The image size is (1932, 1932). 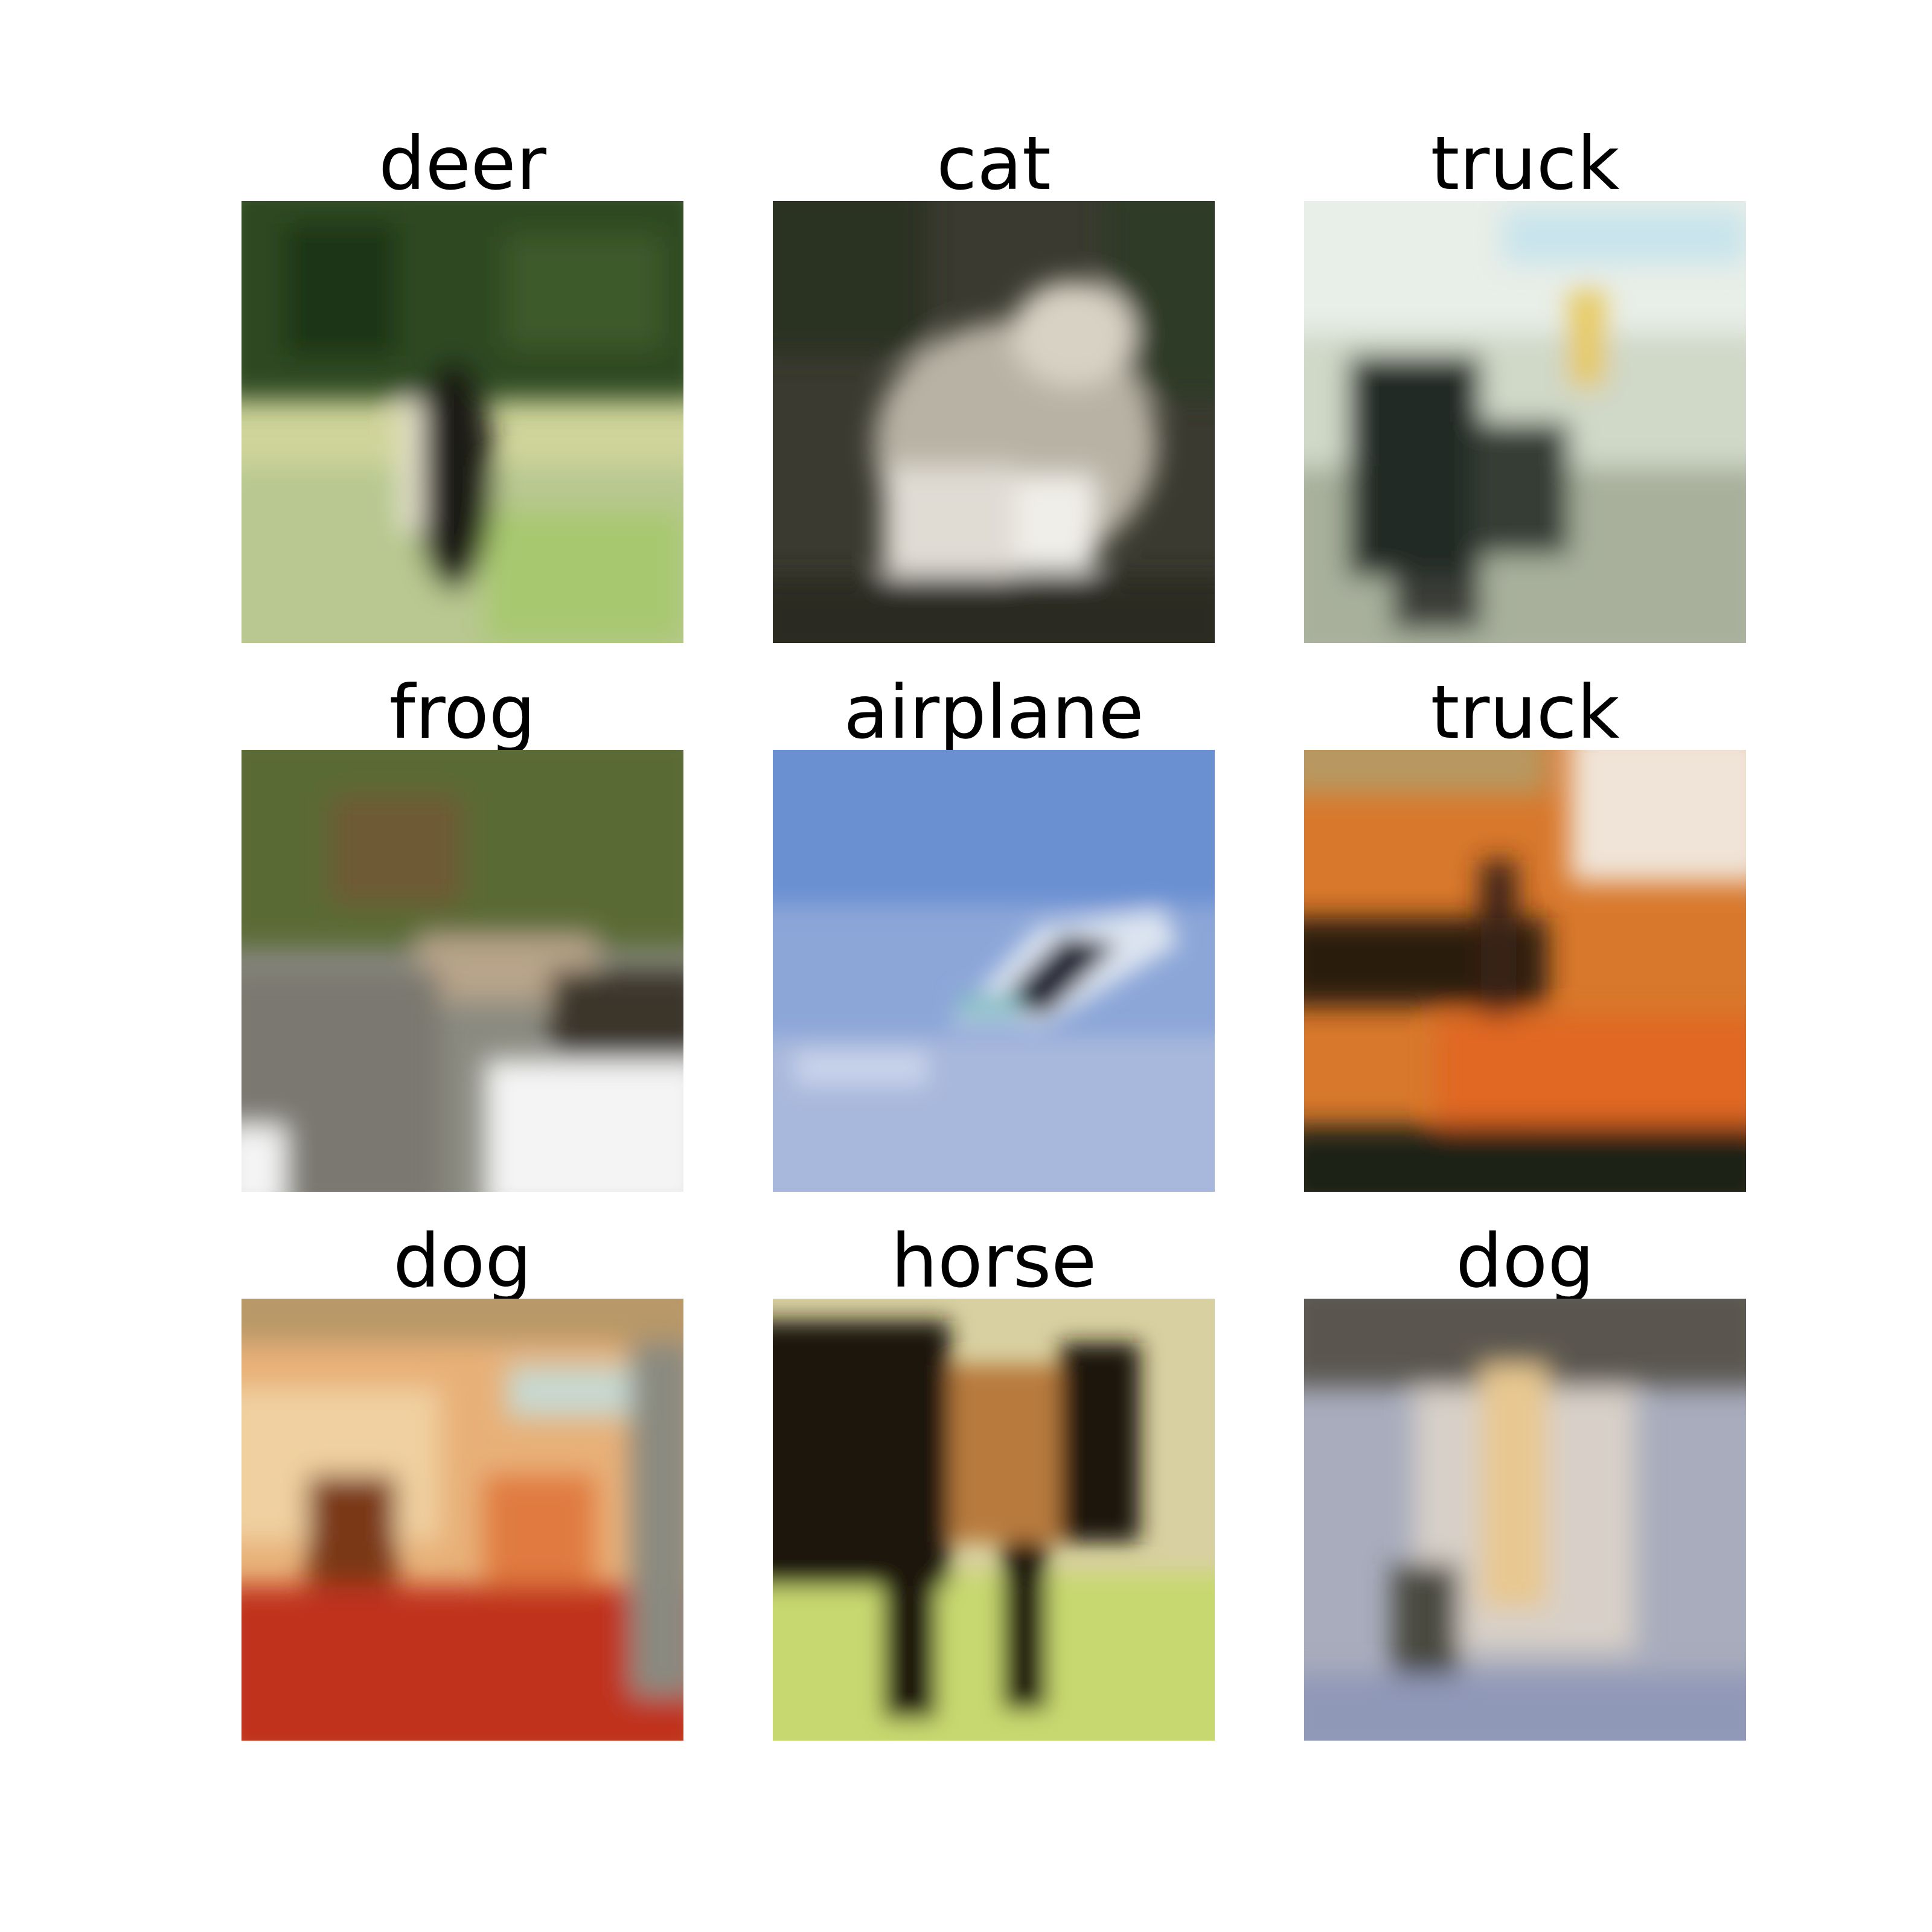 What do you see at coordinates (994, 1261) in the screenshot?
I see `image-label: horse` at bounding box center [994, 1261].